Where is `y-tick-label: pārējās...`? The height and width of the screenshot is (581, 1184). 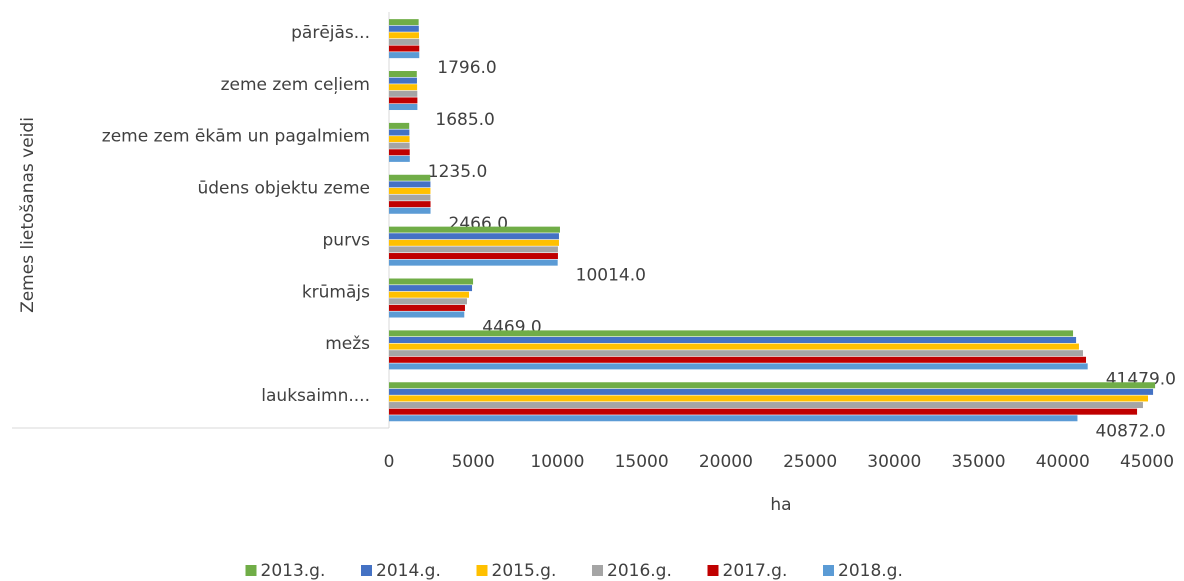
y-tick-label: pārējās... is located at coordinates (330, 33).